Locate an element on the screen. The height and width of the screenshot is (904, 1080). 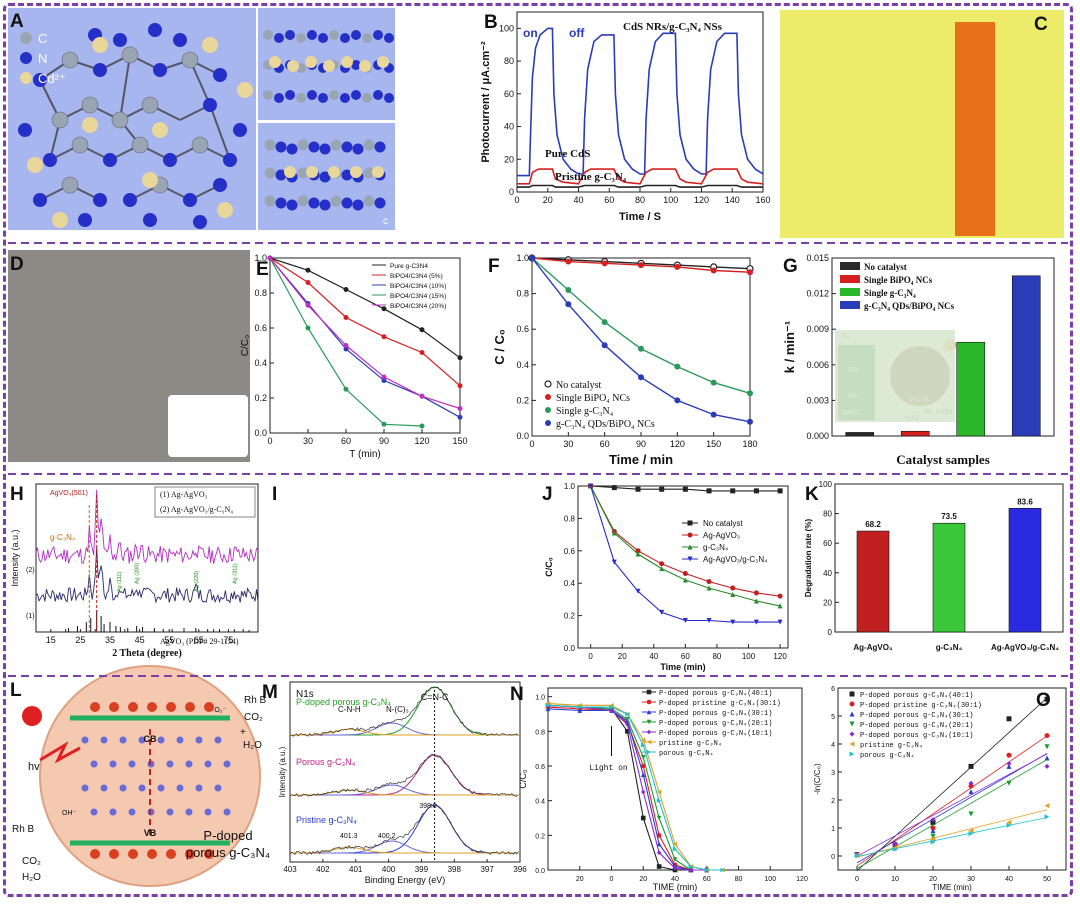
x-tick-label-H: 55 is located at coordinates (169, 640).